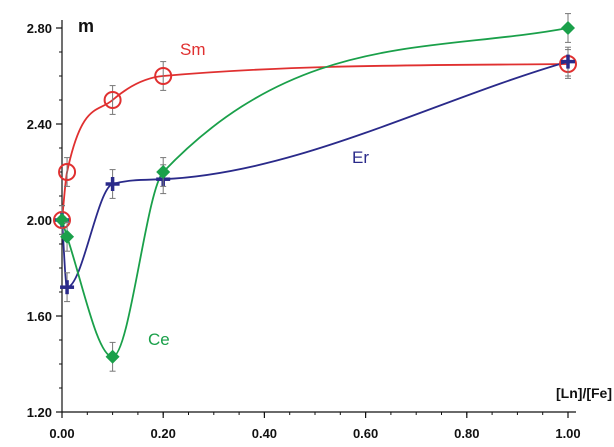 The width and height of the screenshot is (614, 447). I want to click on y-tick-label: 2.80, so click(39, 28).